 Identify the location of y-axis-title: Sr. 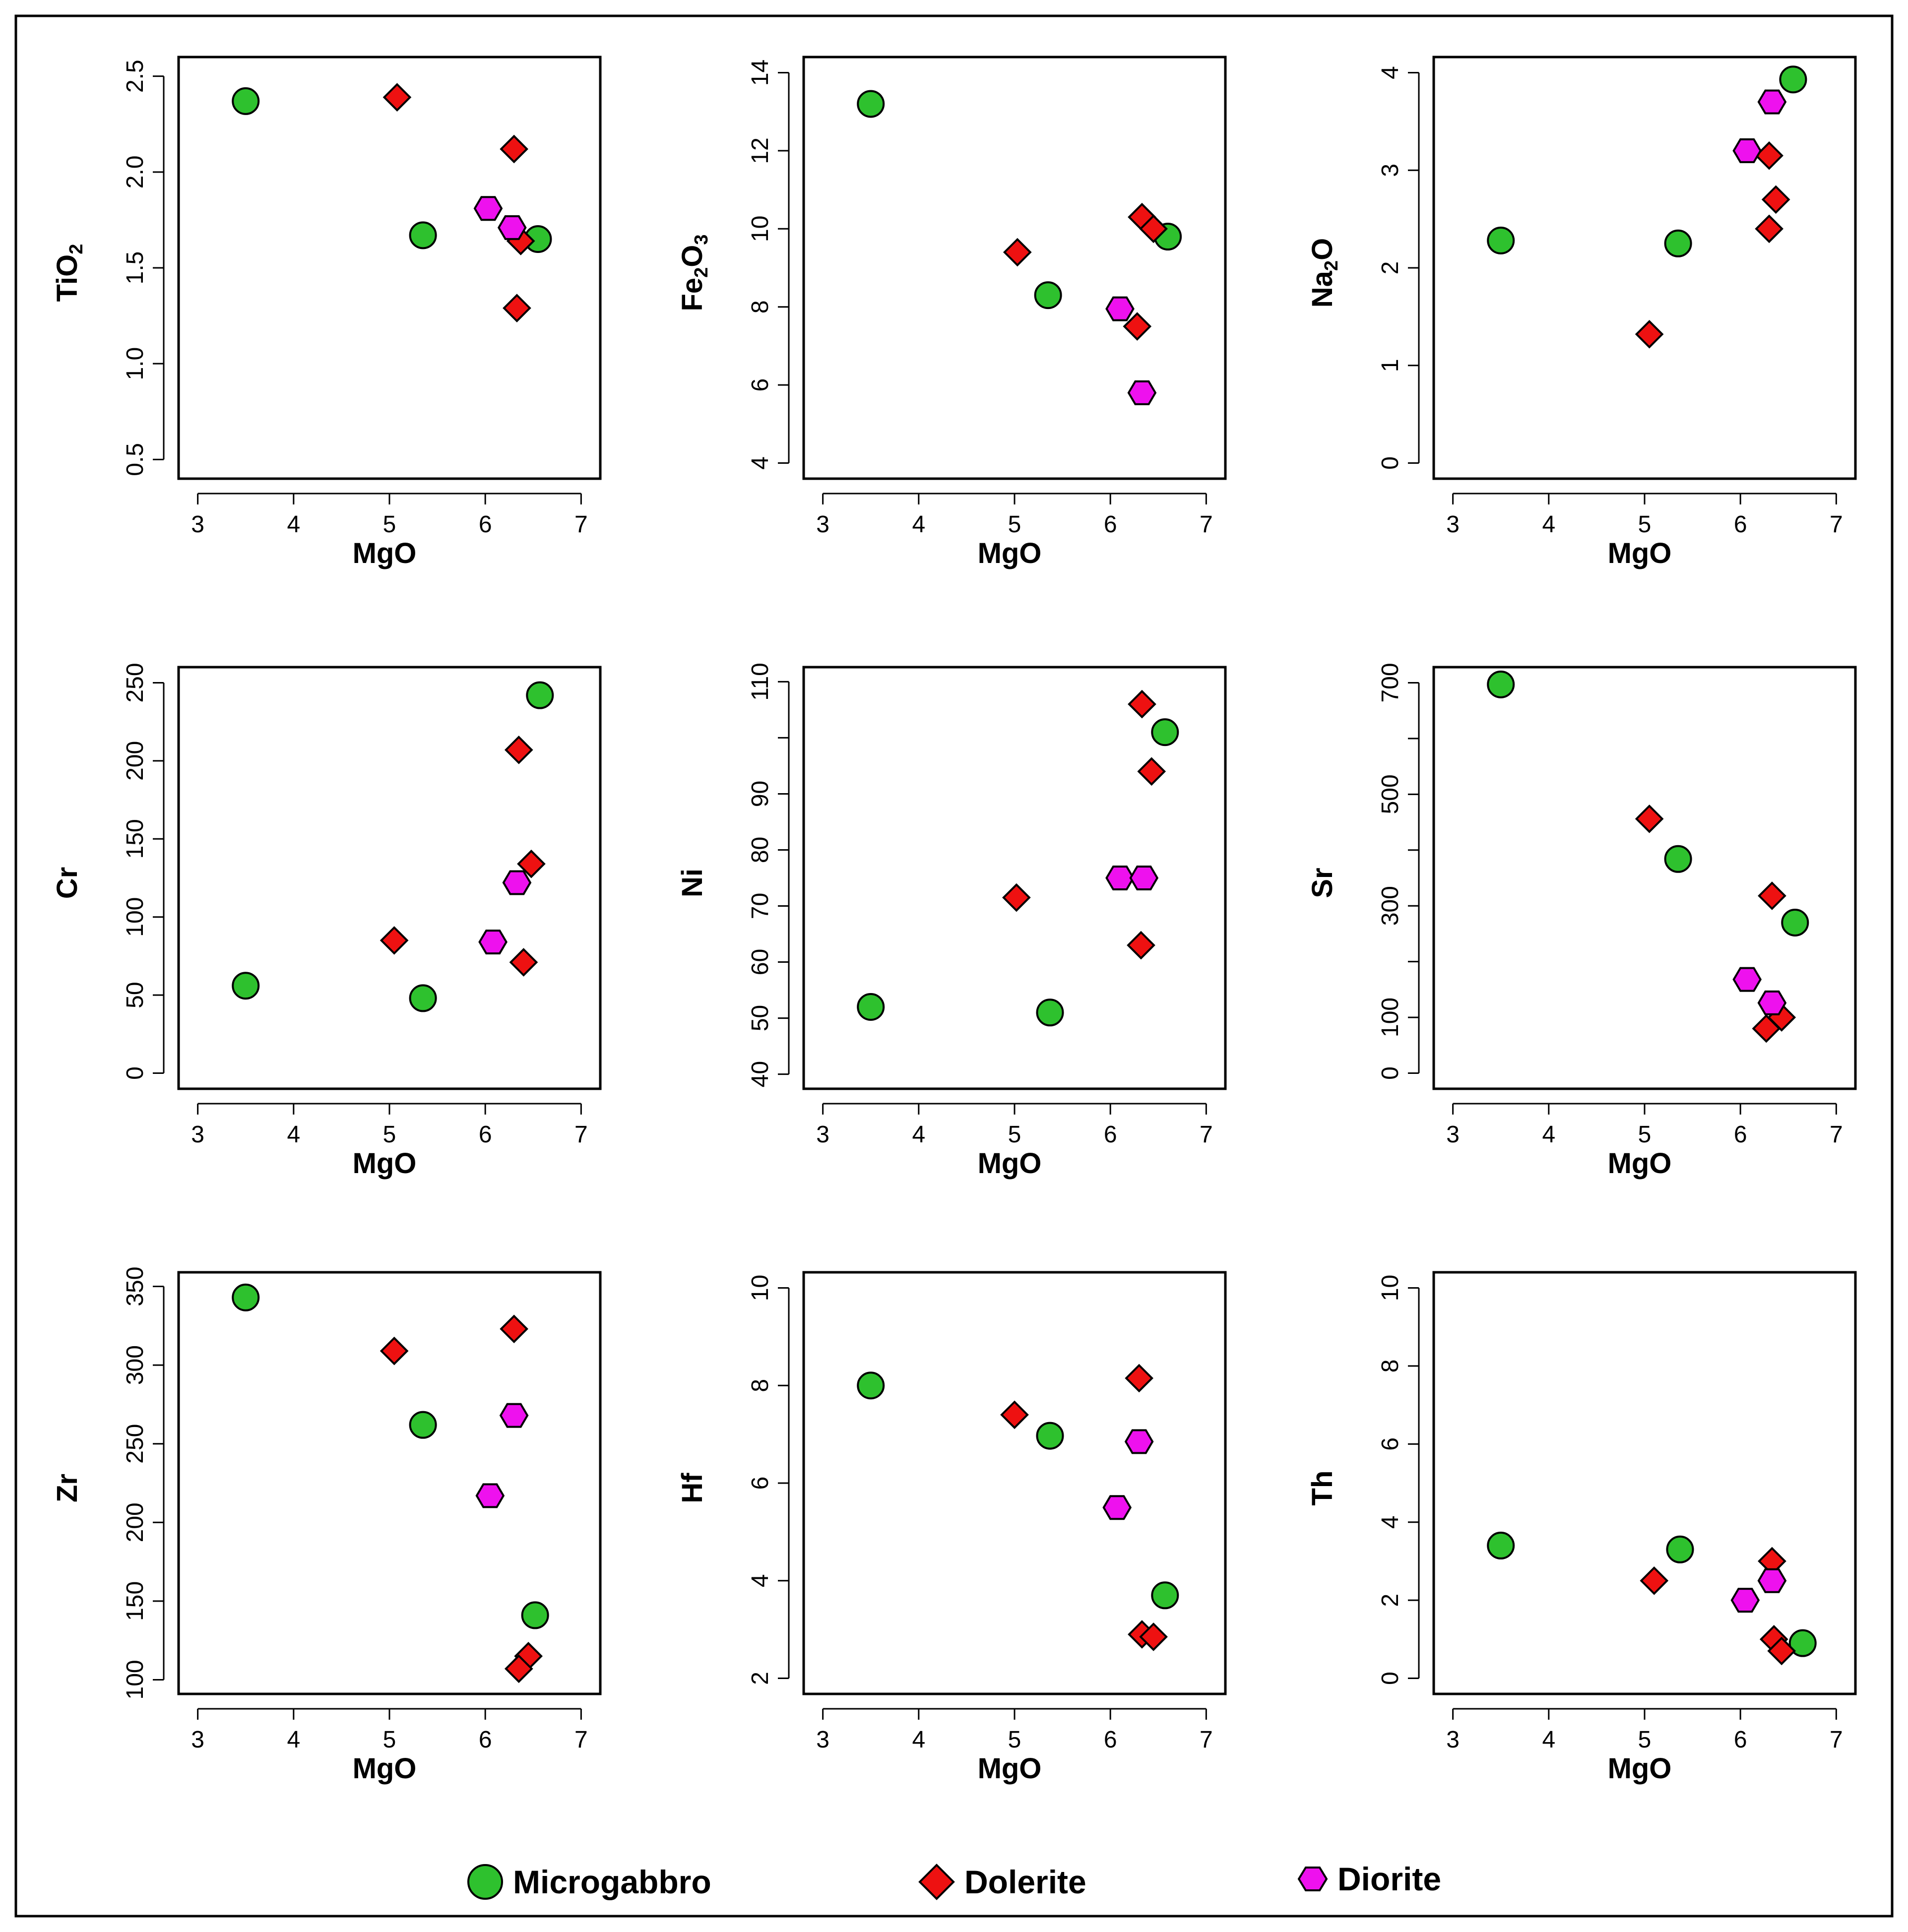
(1322, 883).